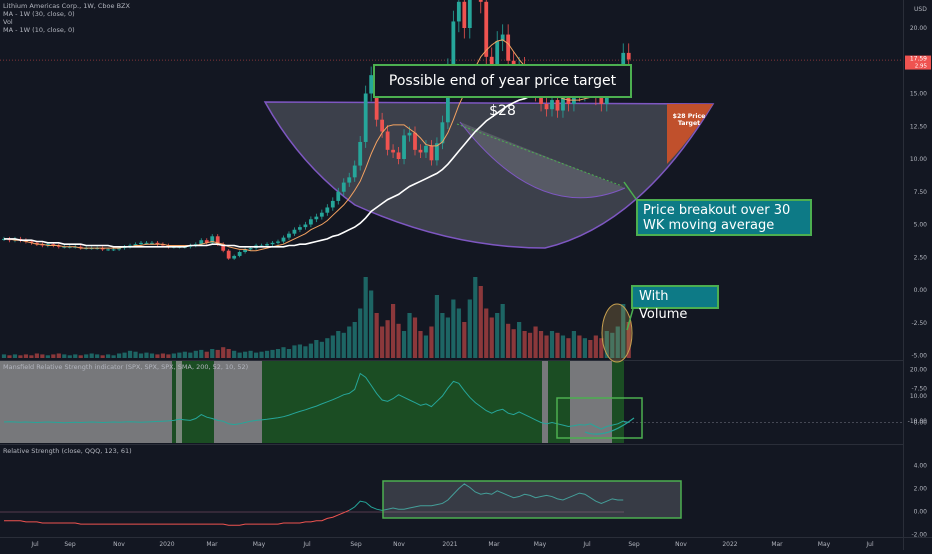 This screenshot has height=554, width=932. What do you see at coordinates (39, 30) in the screenshot?
I see `legend-ma10: MA - 1W (10, close, 0)` at bounding box center [39, 30].